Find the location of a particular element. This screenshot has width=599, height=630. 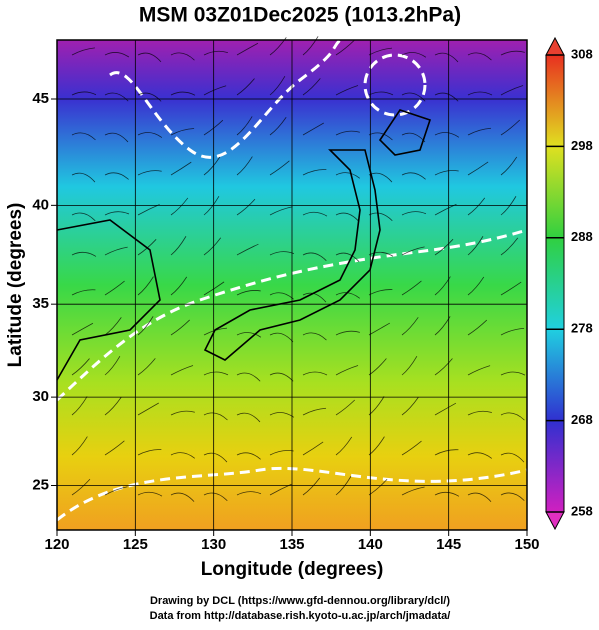

y-tick-label: 25 is located at coordinates (40, 484).